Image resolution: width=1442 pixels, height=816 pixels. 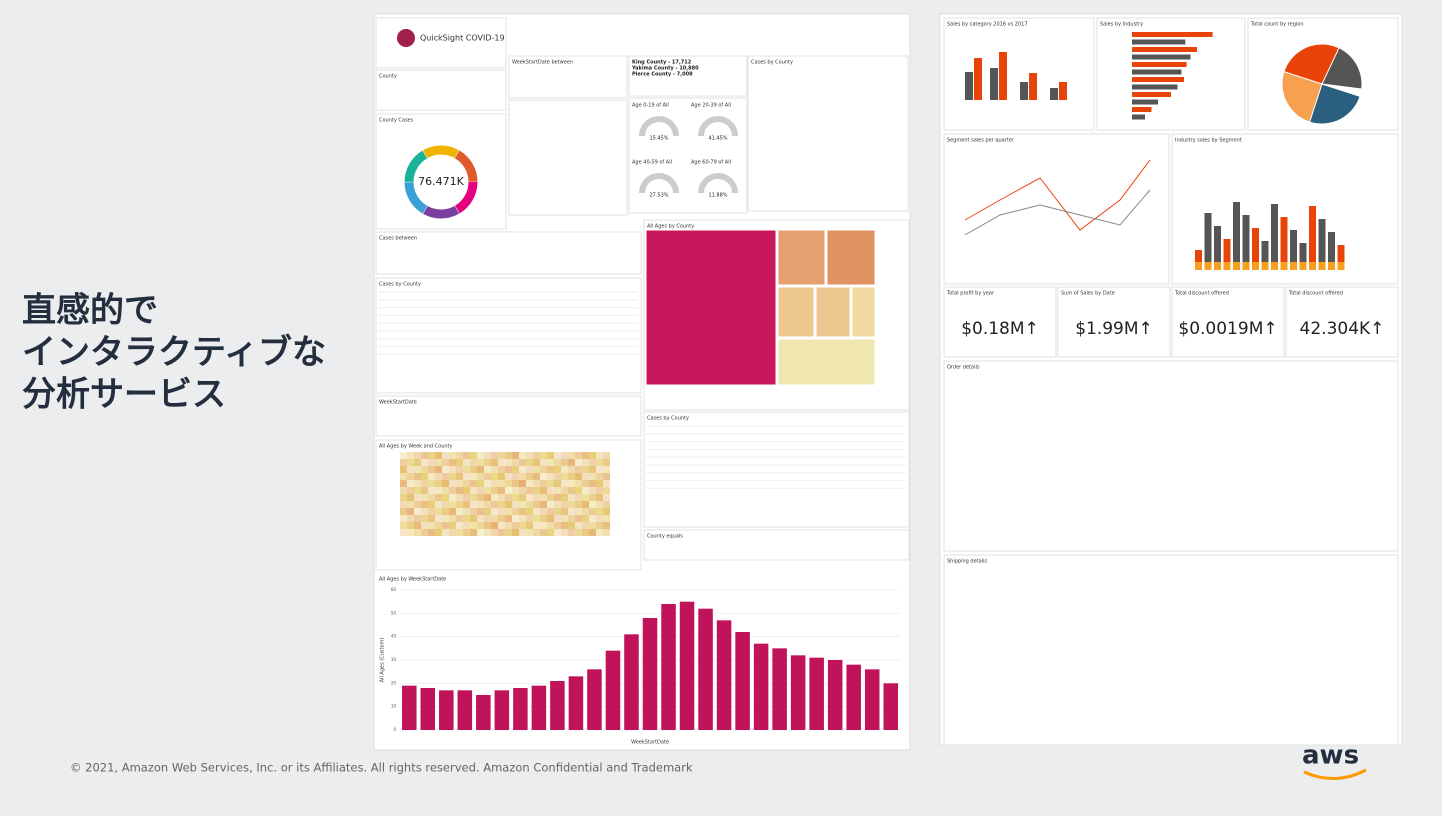 What do you see at coordinates (1208, 141) in the screenshot?
I see `panel-title: Industry sales by Segment` at bounding box center [1208, 141].